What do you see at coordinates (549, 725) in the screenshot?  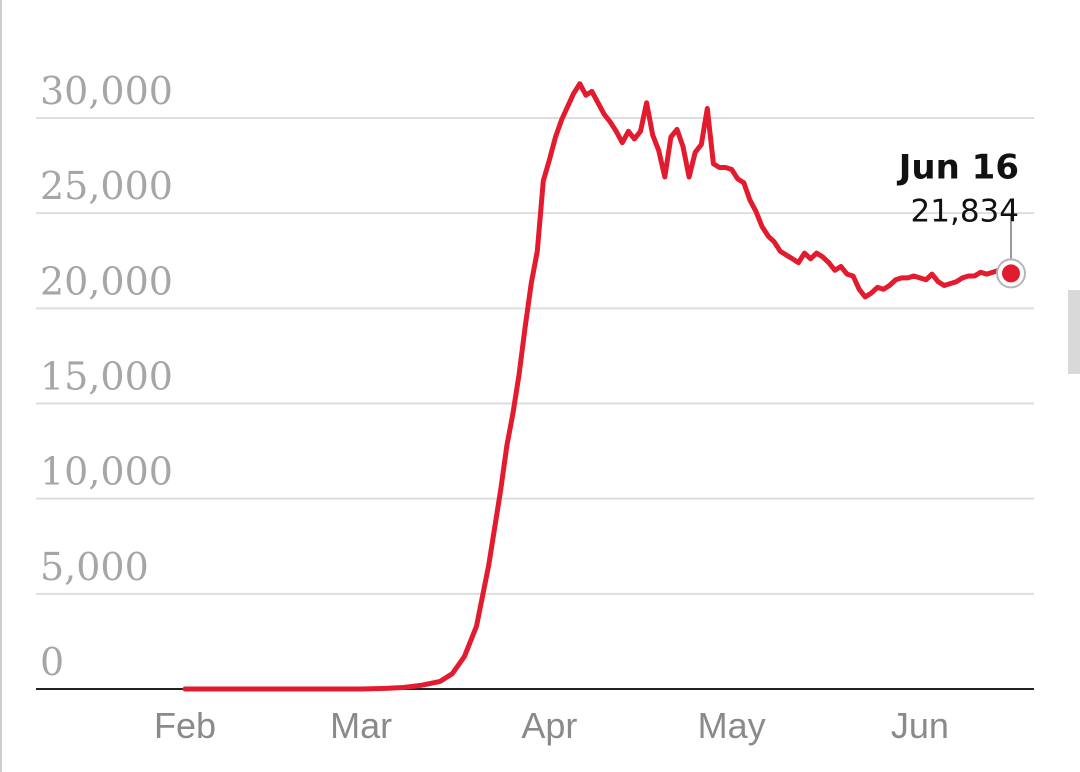 I see `x-tick-label: Apr` at bounding box center [549, 725].